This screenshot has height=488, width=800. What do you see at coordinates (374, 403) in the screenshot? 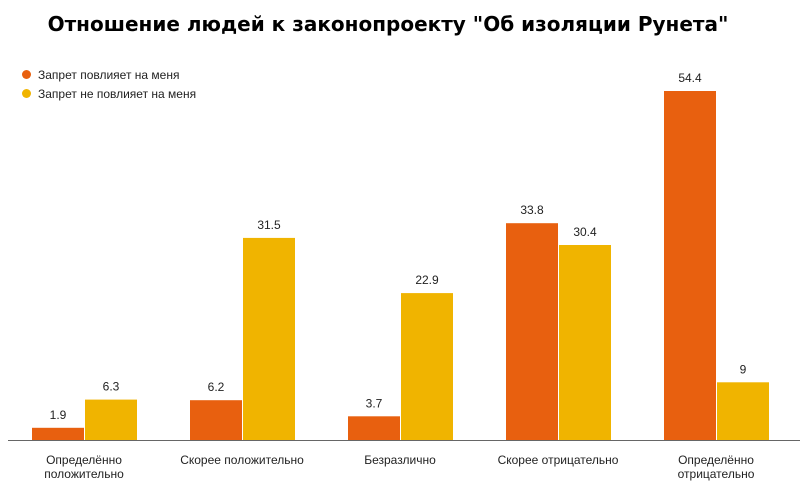
I see `data-label-1-3: 3.7` at bounding box center [374, 403].